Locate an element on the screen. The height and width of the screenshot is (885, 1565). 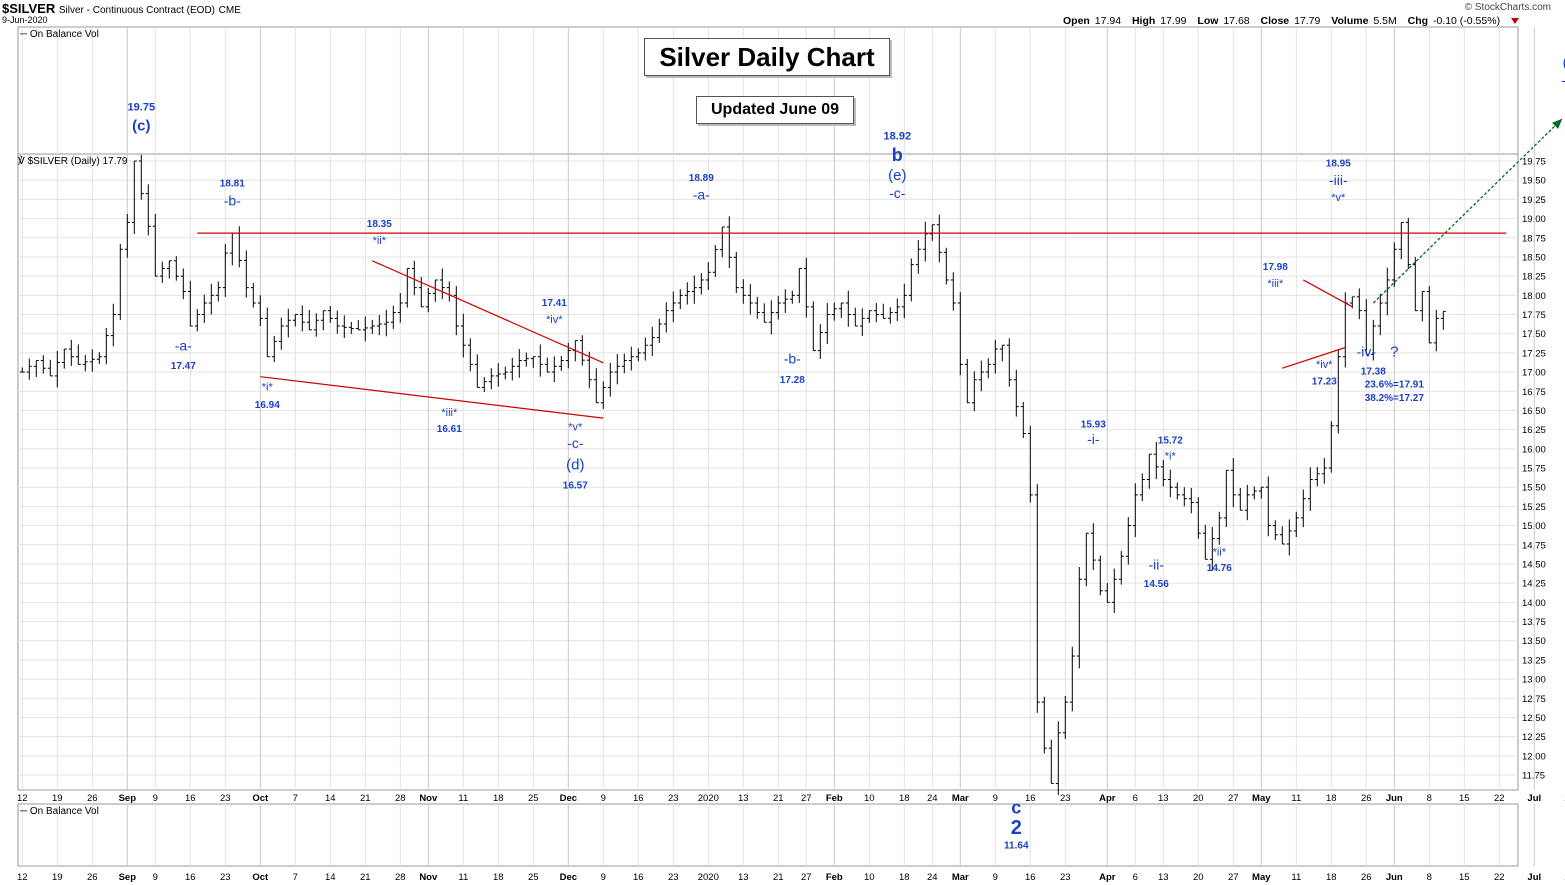
projection-line is located at coordinates (1467, 211).